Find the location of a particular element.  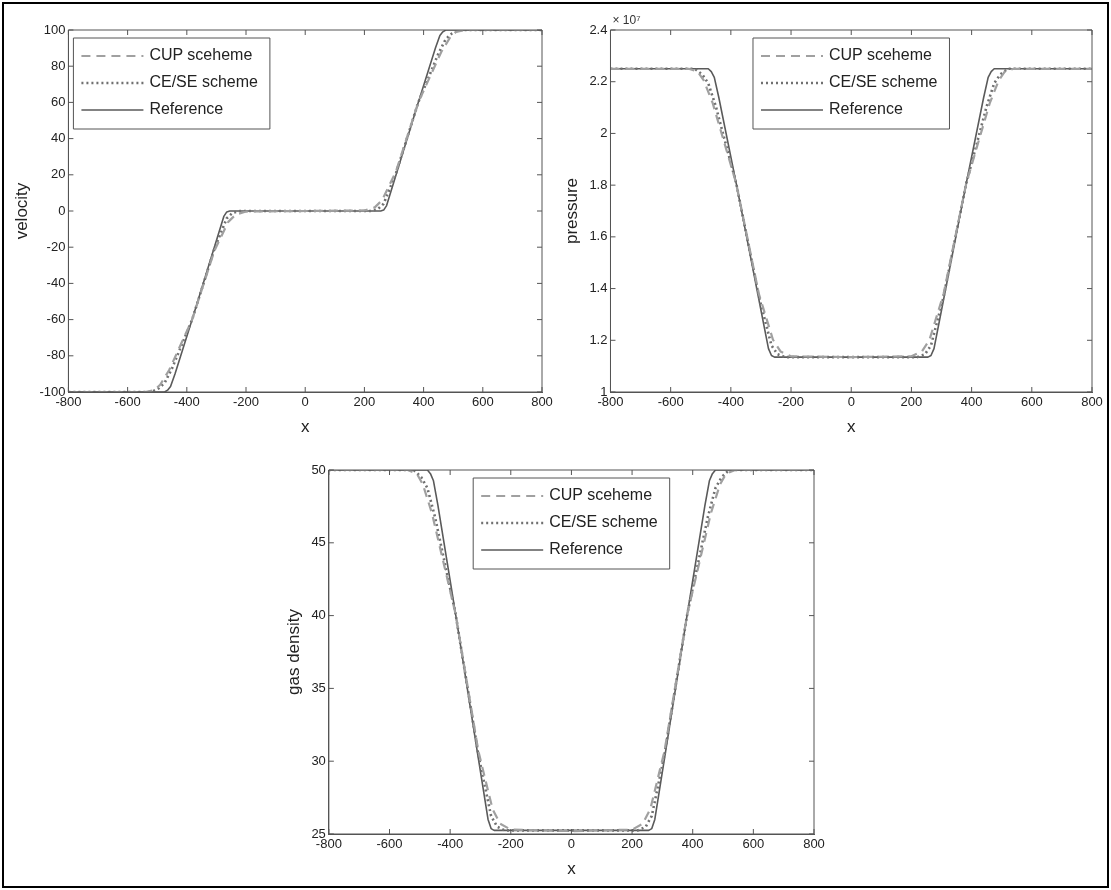

y-tick-label: -40 is located at coordinates (56, 282).